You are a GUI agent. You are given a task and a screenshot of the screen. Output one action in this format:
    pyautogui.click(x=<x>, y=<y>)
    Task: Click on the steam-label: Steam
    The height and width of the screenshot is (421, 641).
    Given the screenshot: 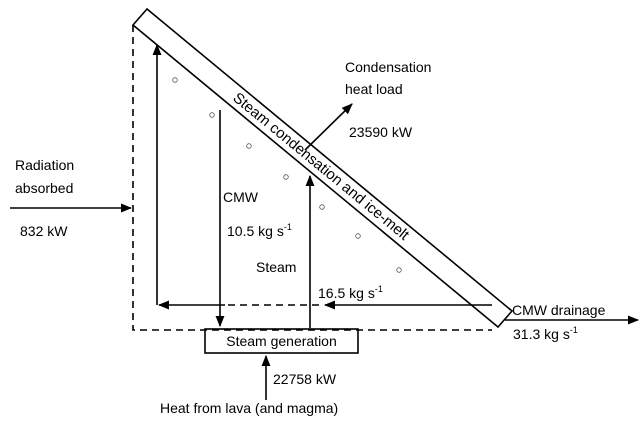 What is the action you would take?
    pyautogui.click(x=276, y=267)
    